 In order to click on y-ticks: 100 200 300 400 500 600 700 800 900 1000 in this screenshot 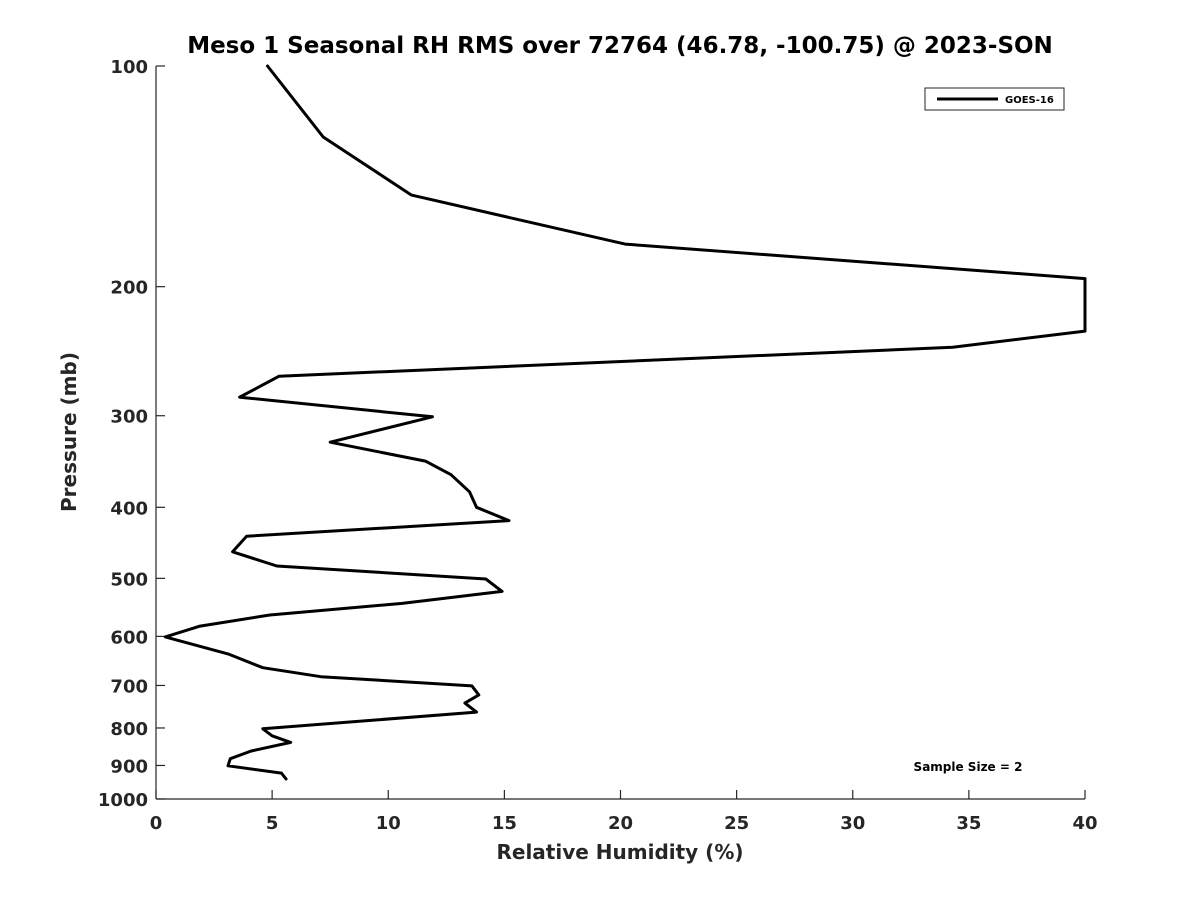, I will do `click(131, 434)`.